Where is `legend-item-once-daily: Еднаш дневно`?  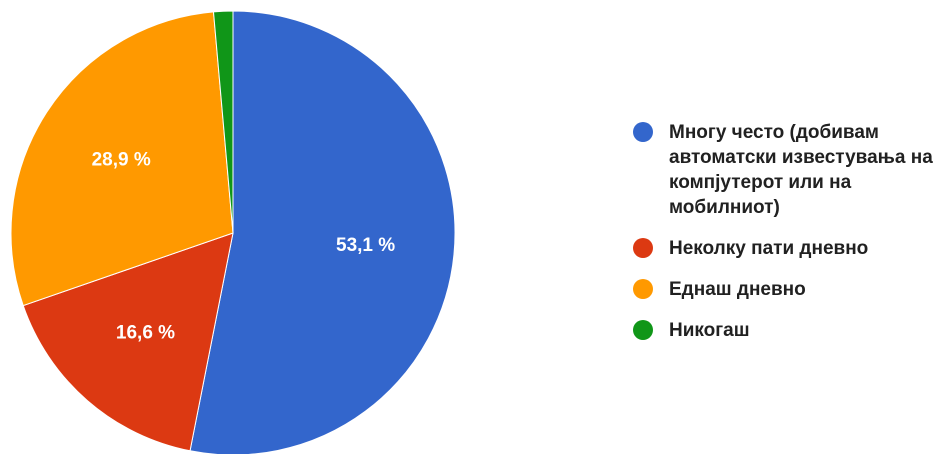 legend-item-once-daily: Еднаш дневно is located at coordinates (783, 289).